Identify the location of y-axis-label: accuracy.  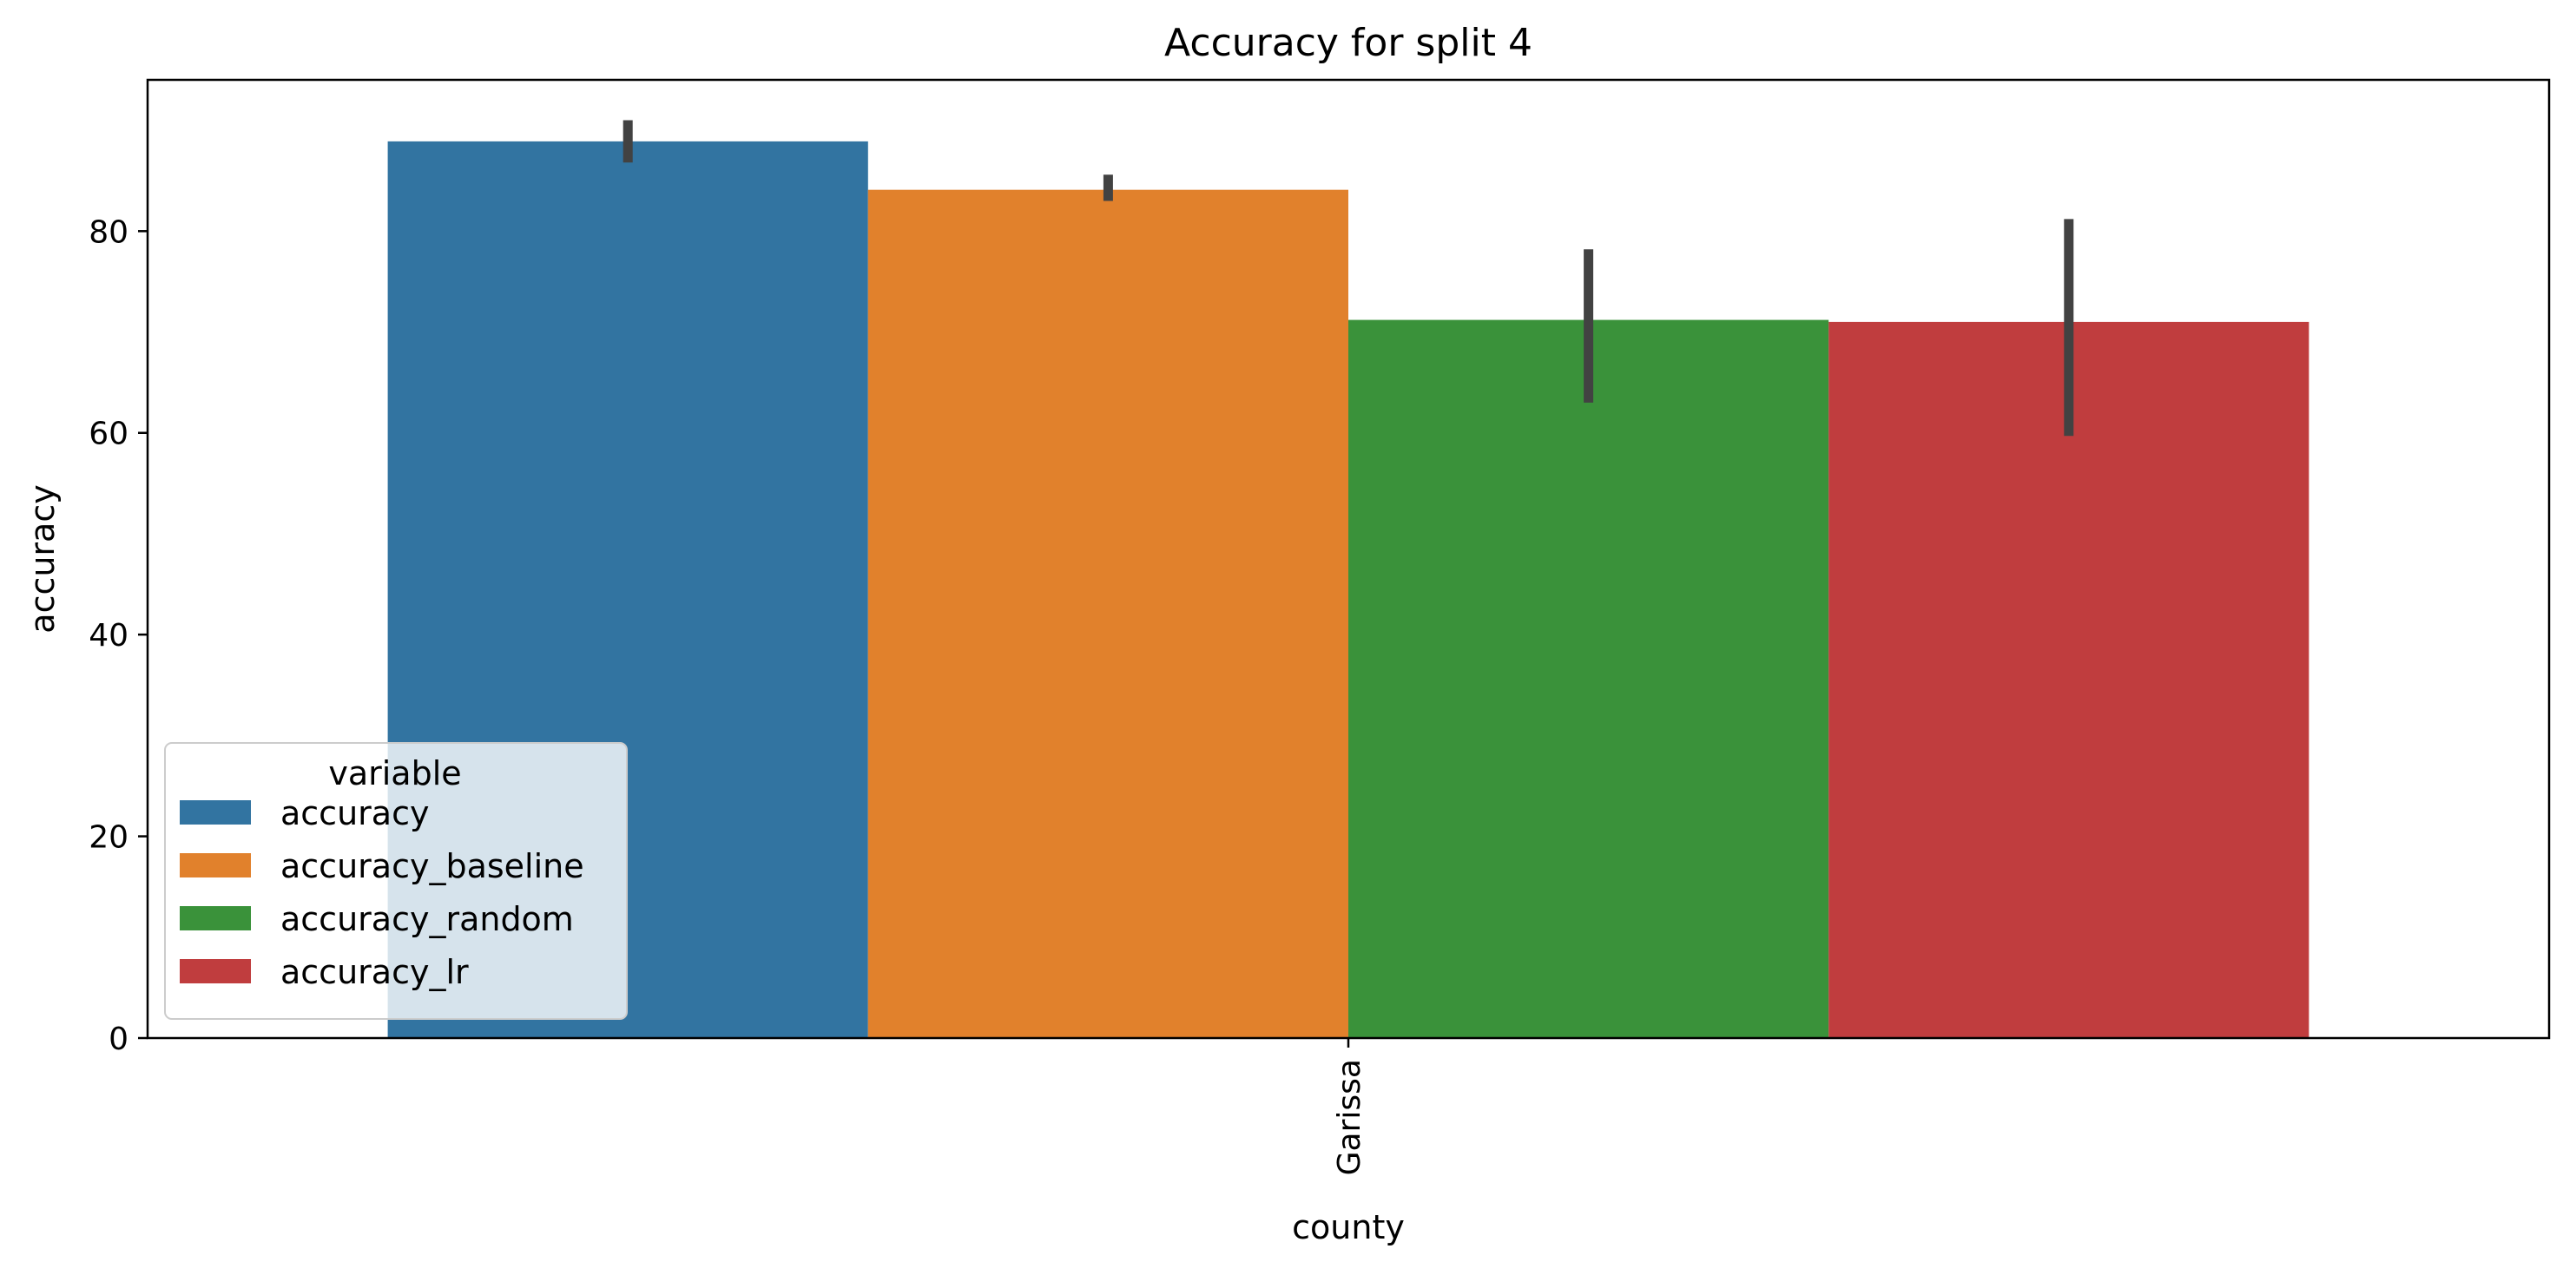
(42, 558).